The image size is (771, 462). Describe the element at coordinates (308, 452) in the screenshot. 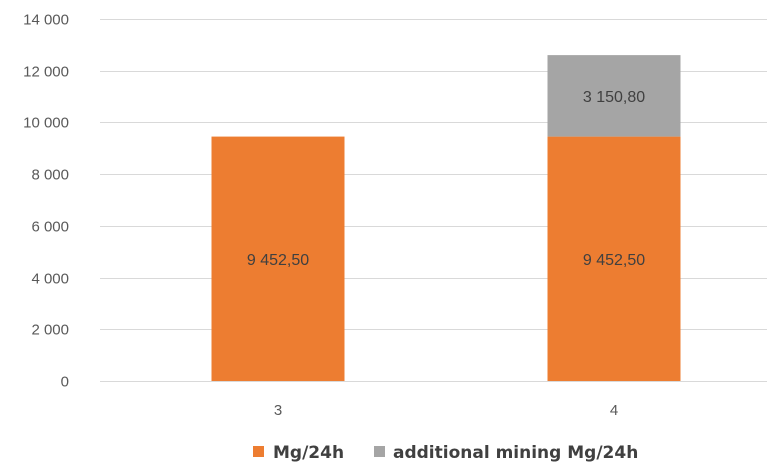

I see `legend-label: Mg/24h` at that location.